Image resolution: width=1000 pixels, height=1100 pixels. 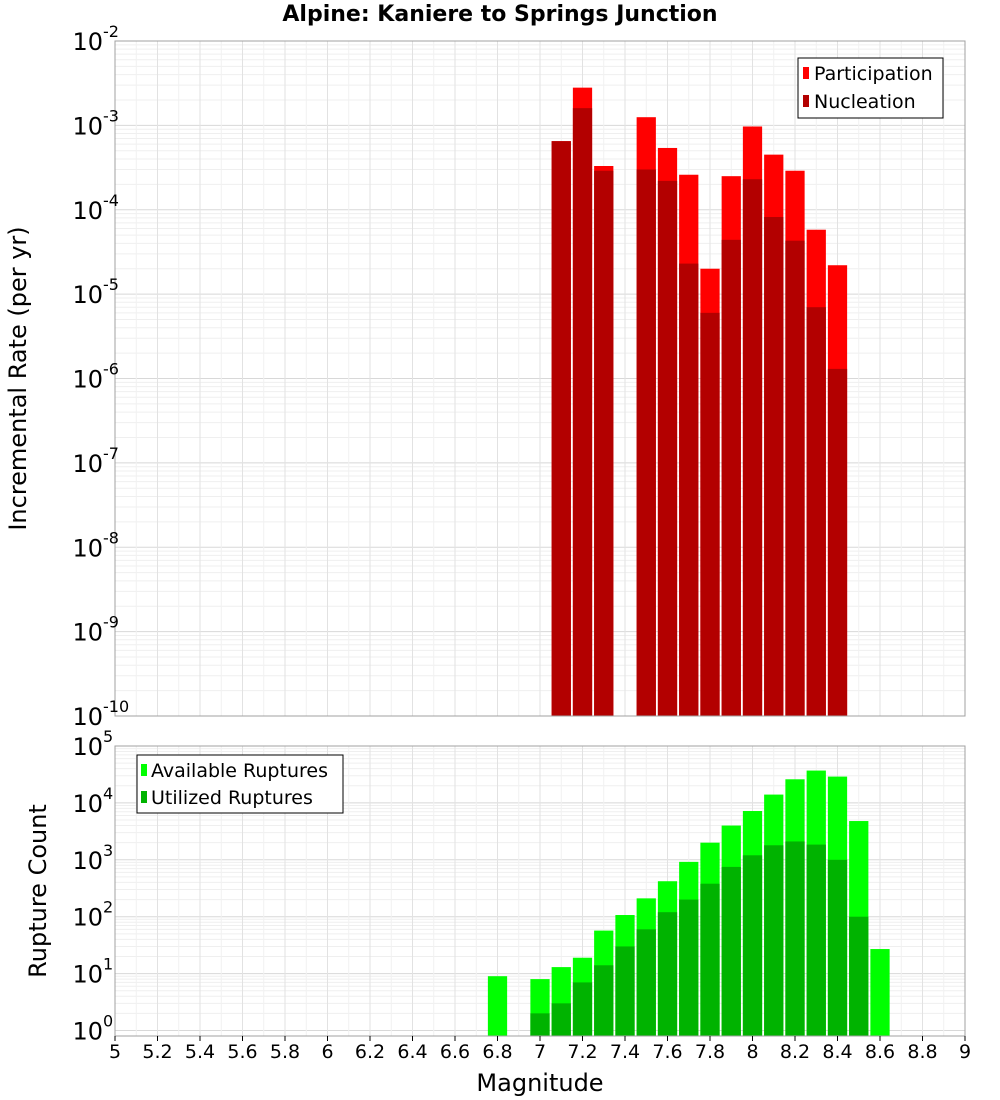 What do you see at coordinates (865, 102) in the screenshot?
I see `legend-label: Nucleation` at bounding box center [865, 102].